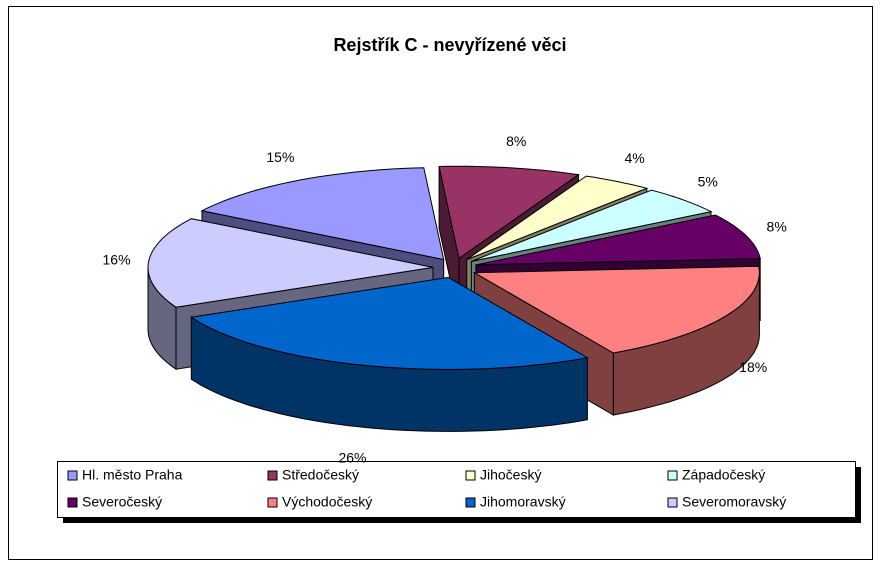 Image resolution: width=885 pixels, height=568 pixels. What do you see at coordinates (352, 458) in the screenshot?
I see `data-label: 26%` at bounding box center [352, 458].